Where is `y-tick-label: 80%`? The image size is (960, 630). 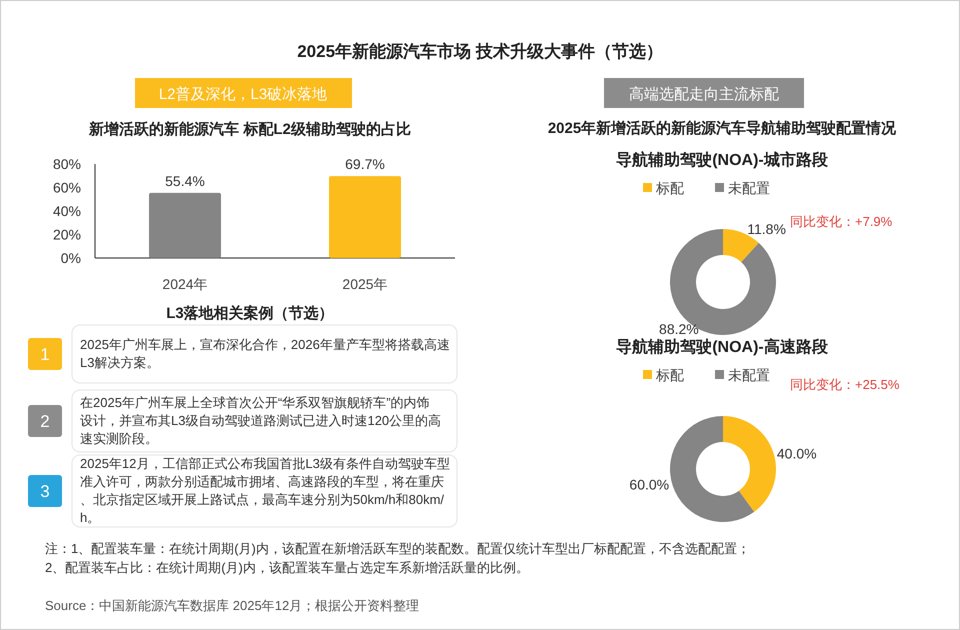
y-tick-label: 80% is located at coordinates (66, 164).